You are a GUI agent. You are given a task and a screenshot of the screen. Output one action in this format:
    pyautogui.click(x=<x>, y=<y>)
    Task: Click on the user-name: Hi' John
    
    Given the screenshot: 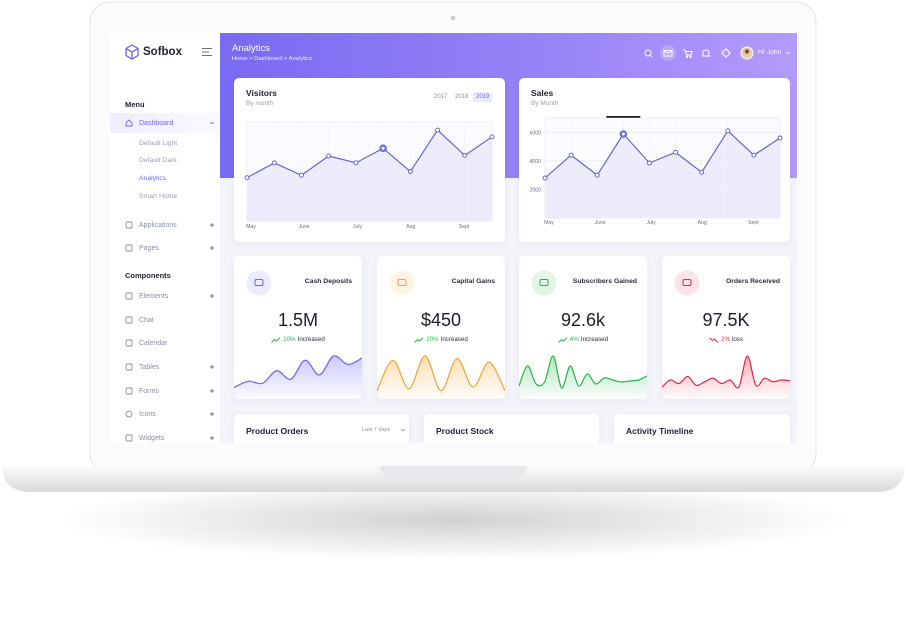 What is the action you would take?
    pyautogui.click(x=770, y=52)
    